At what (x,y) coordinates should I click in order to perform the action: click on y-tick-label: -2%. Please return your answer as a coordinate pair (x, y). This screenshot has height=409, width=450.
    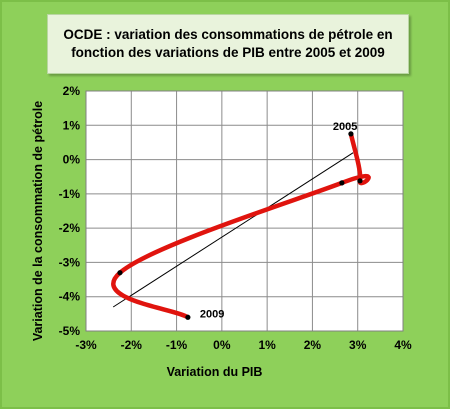
    Looking at the image, I should click on (70, 228).